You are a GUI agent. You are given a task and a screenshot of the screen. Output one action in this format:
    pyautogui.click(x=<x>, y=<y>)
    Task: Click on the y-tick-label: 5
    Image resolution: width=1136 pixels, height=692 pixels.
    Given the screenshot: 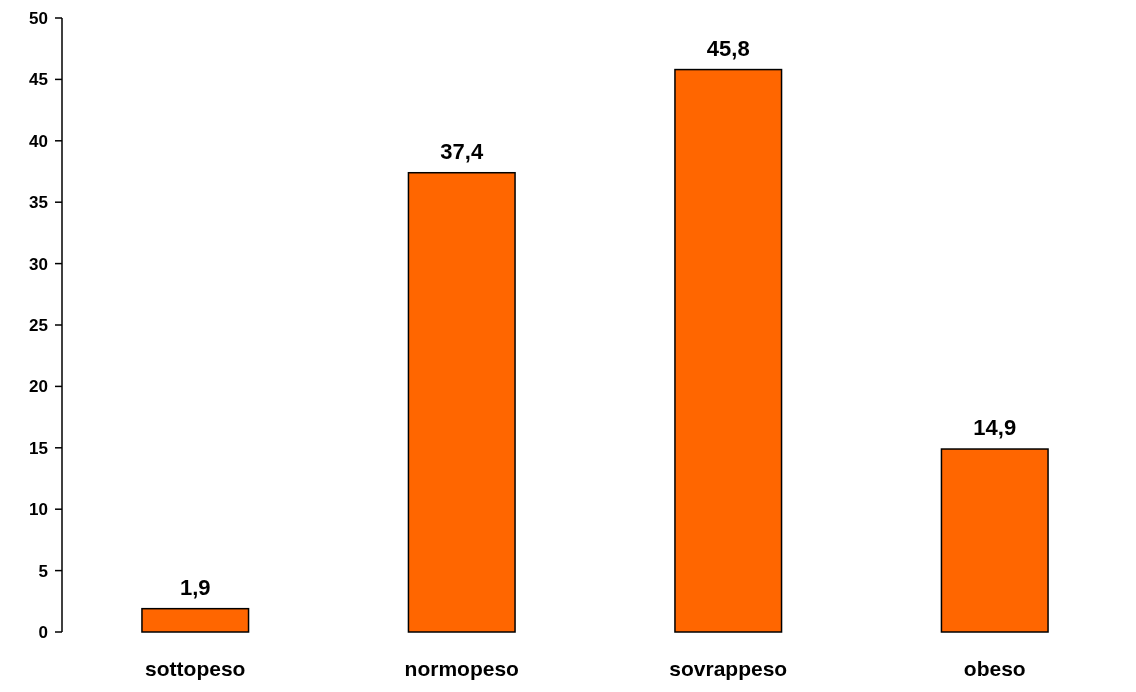 What is the action you would take?
    pyautogui.click(x=43, y=571)
    